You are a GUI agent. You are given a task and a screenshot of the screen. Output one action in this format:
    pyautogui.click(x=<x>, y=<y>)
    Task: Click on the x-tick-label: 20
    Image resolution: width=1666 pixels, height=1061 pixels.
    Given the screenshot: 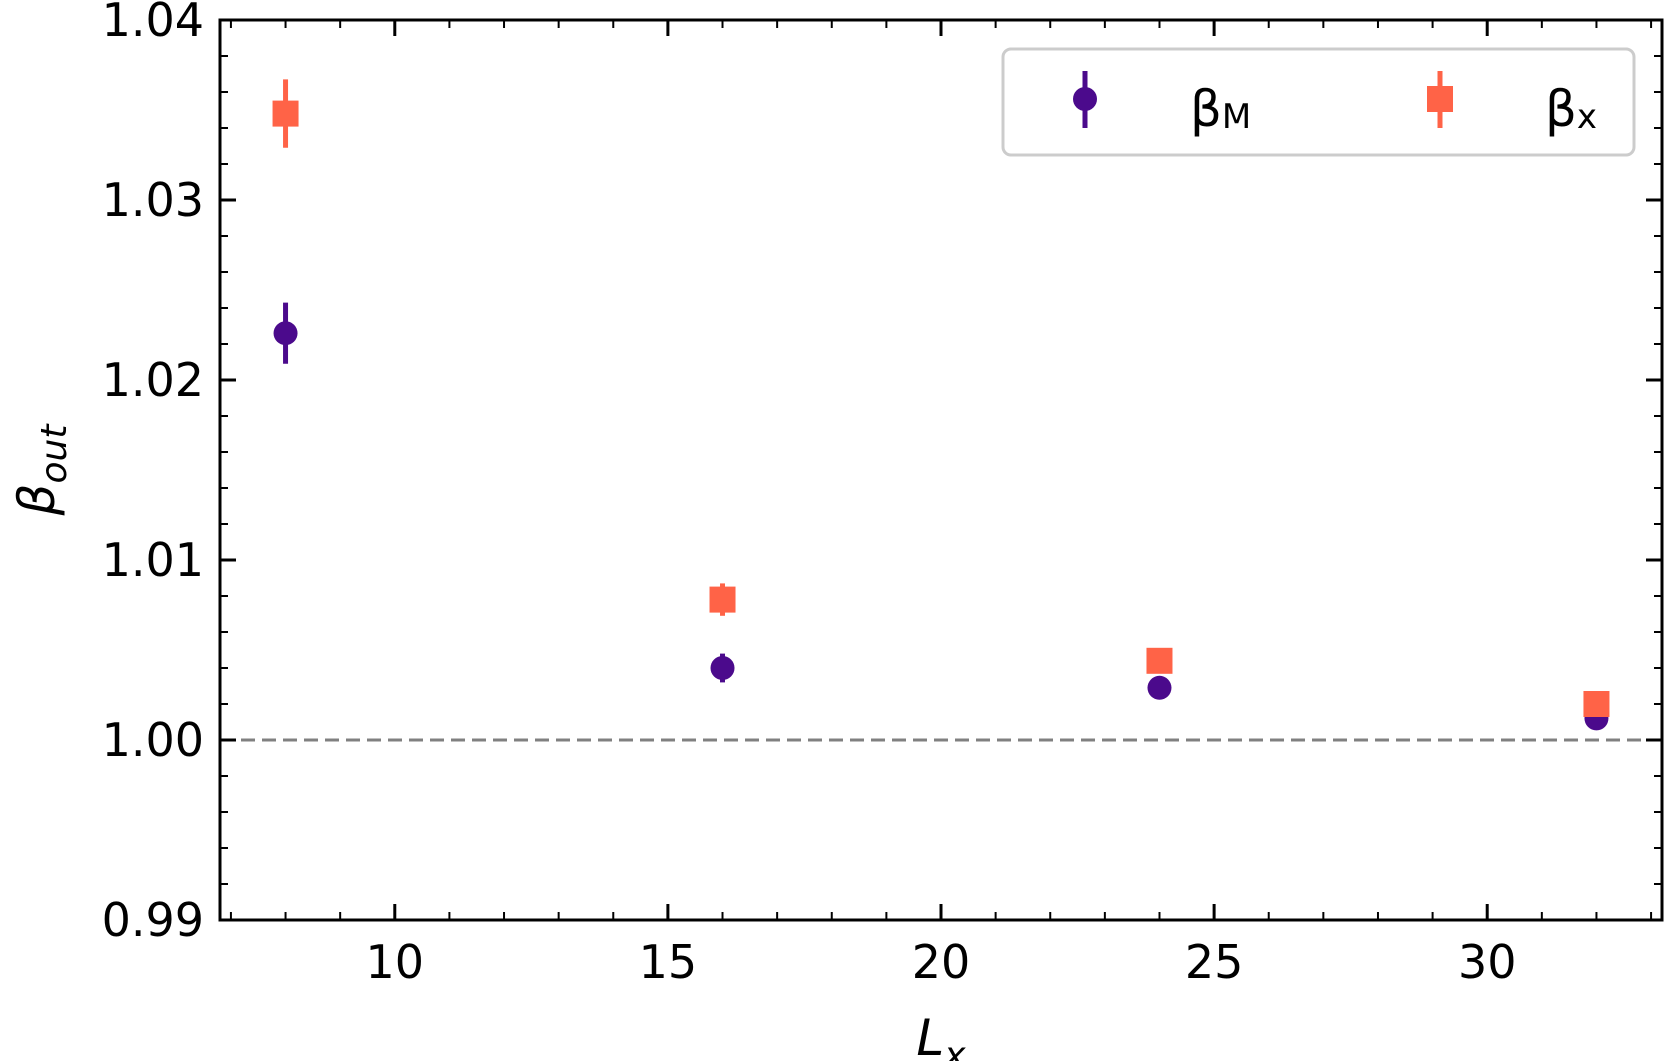 What is the action you would take?
    pyautogui.click(x=941, y=962)
    